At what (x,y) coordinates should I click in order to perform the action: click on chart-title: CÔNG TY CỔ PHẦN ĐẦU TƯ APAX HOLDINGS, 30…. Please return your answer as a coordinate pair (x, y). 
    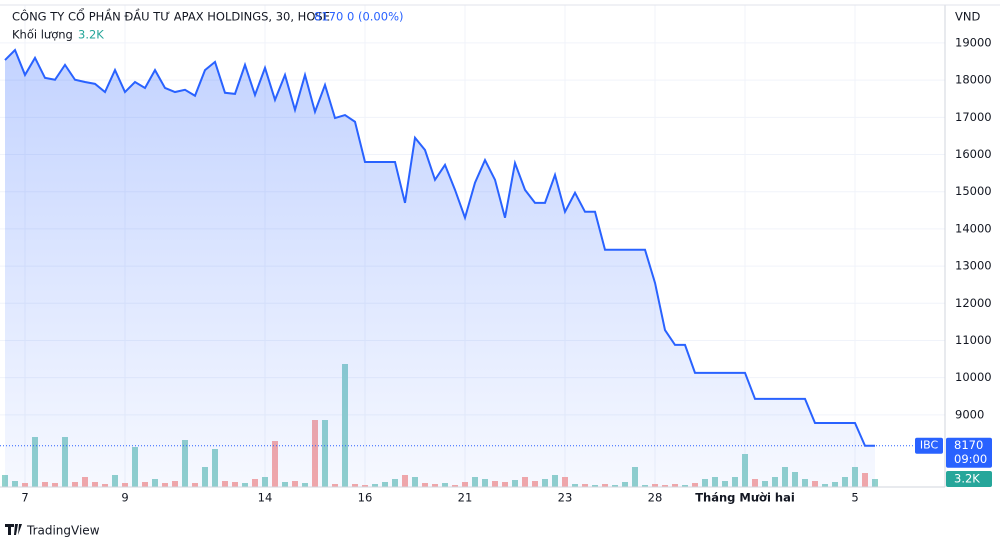
    Looking at the image, I should click on (171, 16).